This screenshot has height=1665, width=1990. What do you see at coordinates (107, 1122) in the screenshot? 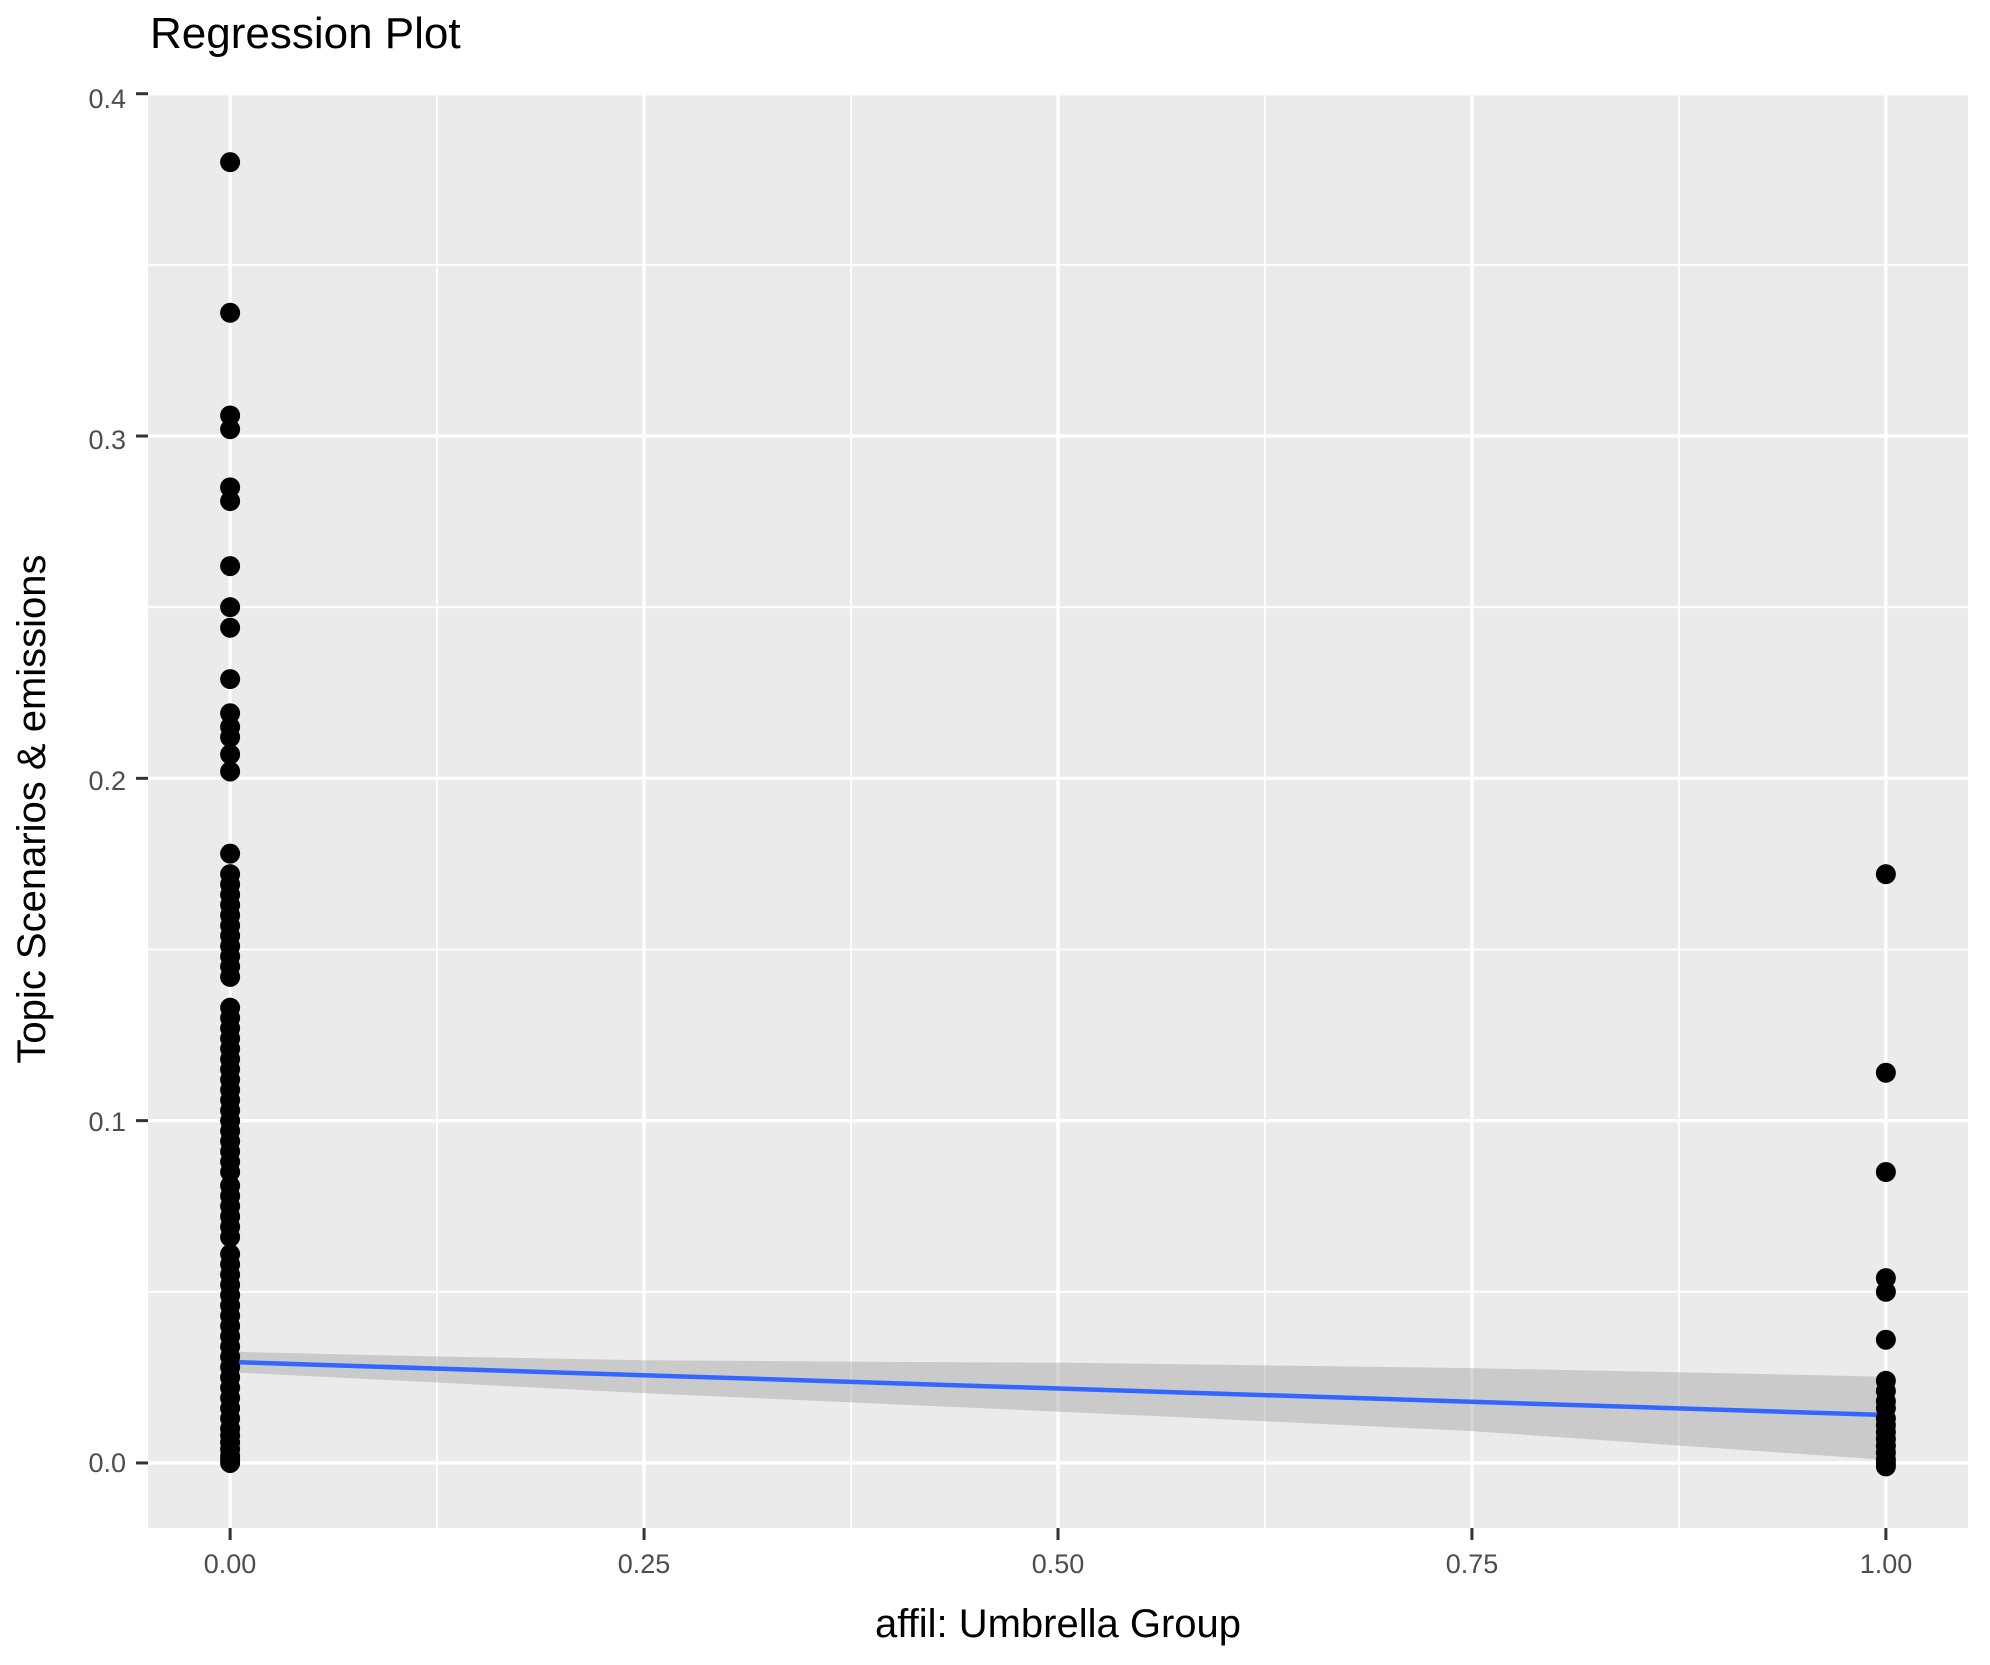
I see `y-tick-label-0.1: 0.1` at bounding box center [107, 1122].